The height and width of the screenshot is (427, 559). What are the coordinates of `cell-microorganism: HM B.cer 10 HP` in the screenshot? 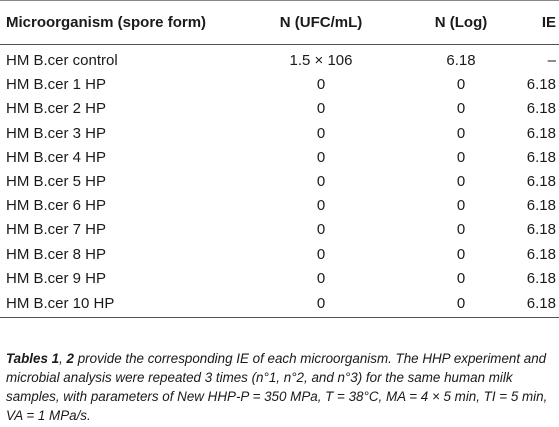 It's located at (118, 304).